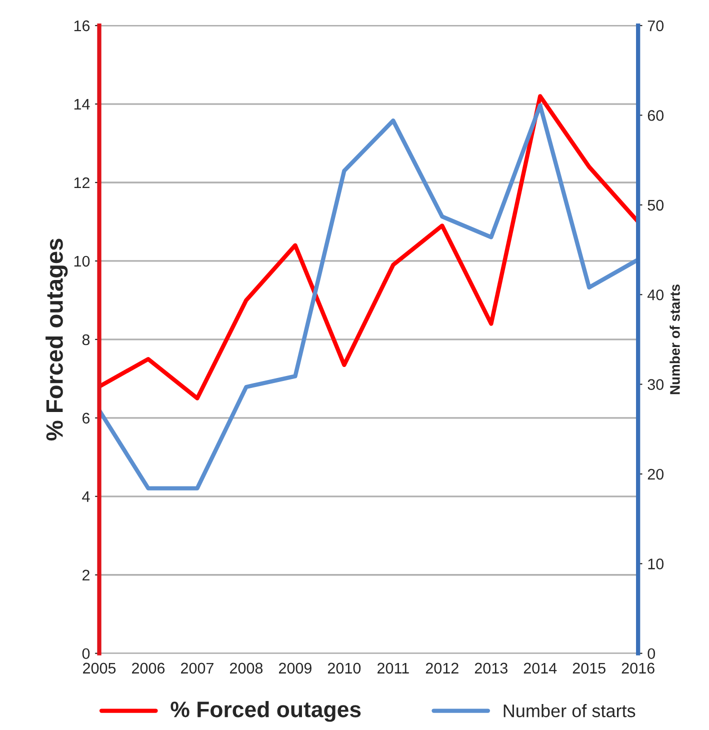  What do you see at coordinates (265, 711) in the screenshot?
I see `legend-label: % Forced outages` at bounding box center [265, 711].